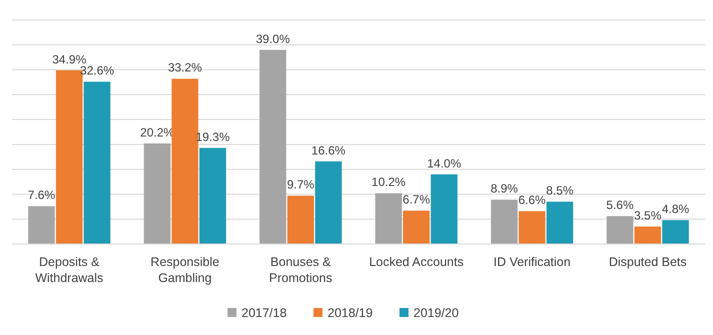 Image resolution: width=713 pixels, height=335 pixels. What do you see at coordinates (300, 270) in the screenshot?
I see `x-tick-label: Bonuses & Promotions` at bounding box center [300, 270].